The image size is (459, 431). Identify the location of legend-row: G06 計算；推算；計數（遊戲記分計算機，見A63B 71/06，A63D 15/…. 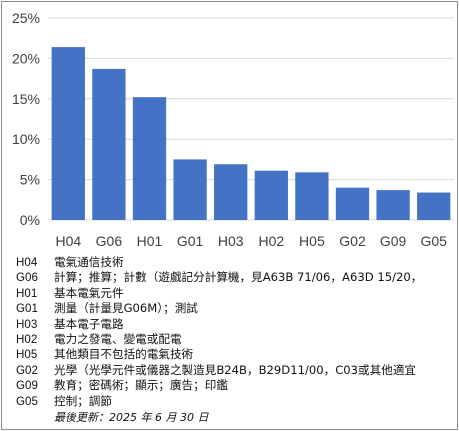
(236, 277).